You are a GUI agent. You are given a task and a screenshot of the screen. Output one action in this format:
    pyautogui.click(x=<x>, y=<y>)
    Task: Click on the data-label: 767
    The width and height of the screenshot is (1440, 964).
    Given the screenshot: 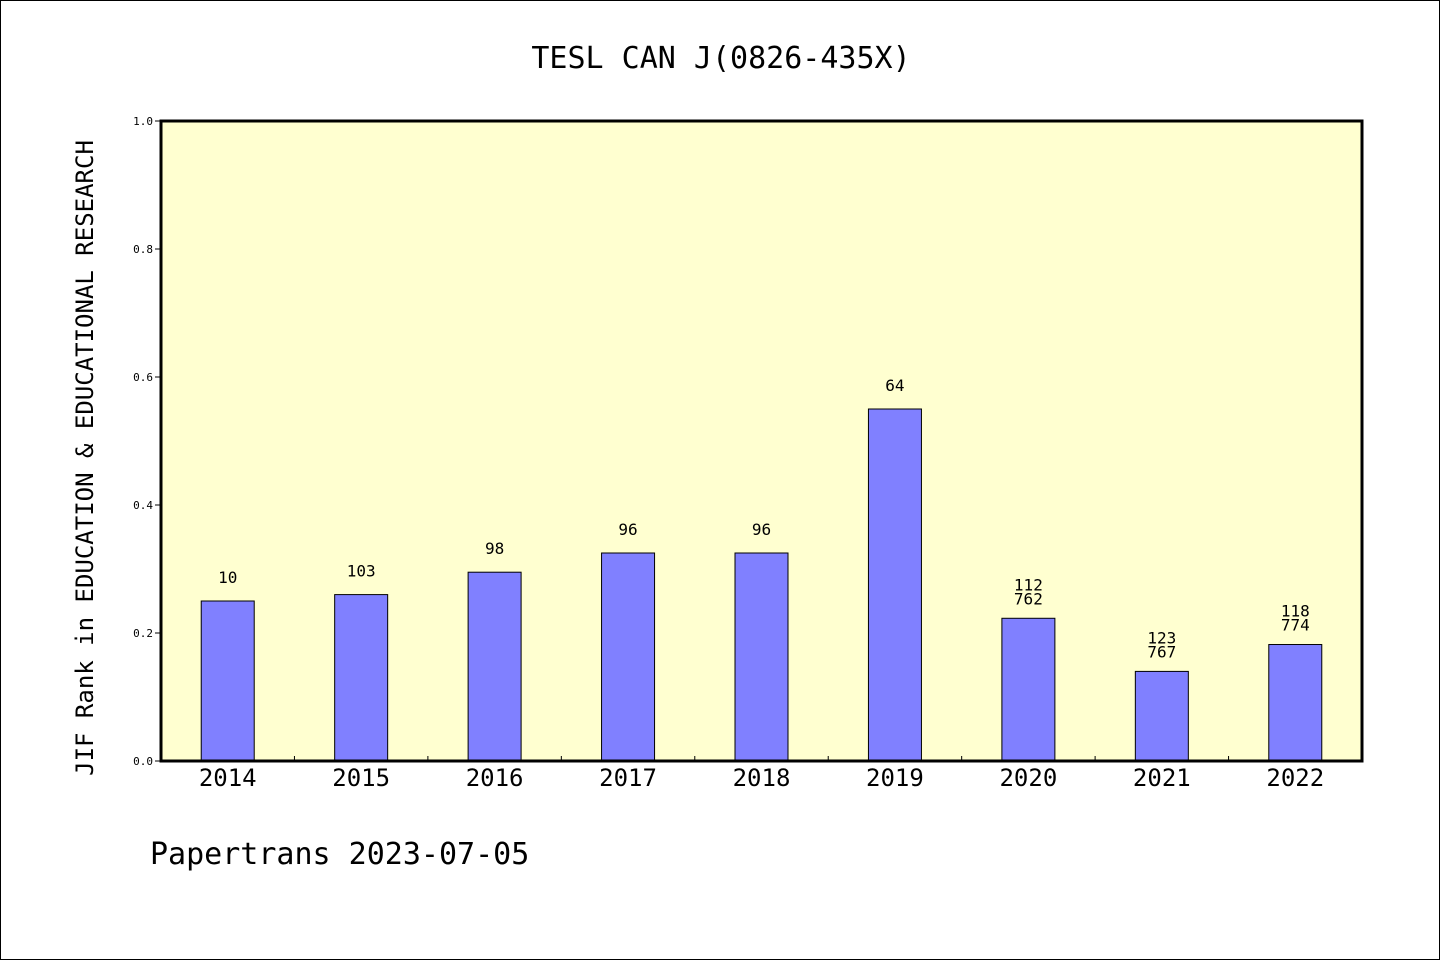 What is the action you would take?
    pyautogui.click(x=1161, y=651)
    